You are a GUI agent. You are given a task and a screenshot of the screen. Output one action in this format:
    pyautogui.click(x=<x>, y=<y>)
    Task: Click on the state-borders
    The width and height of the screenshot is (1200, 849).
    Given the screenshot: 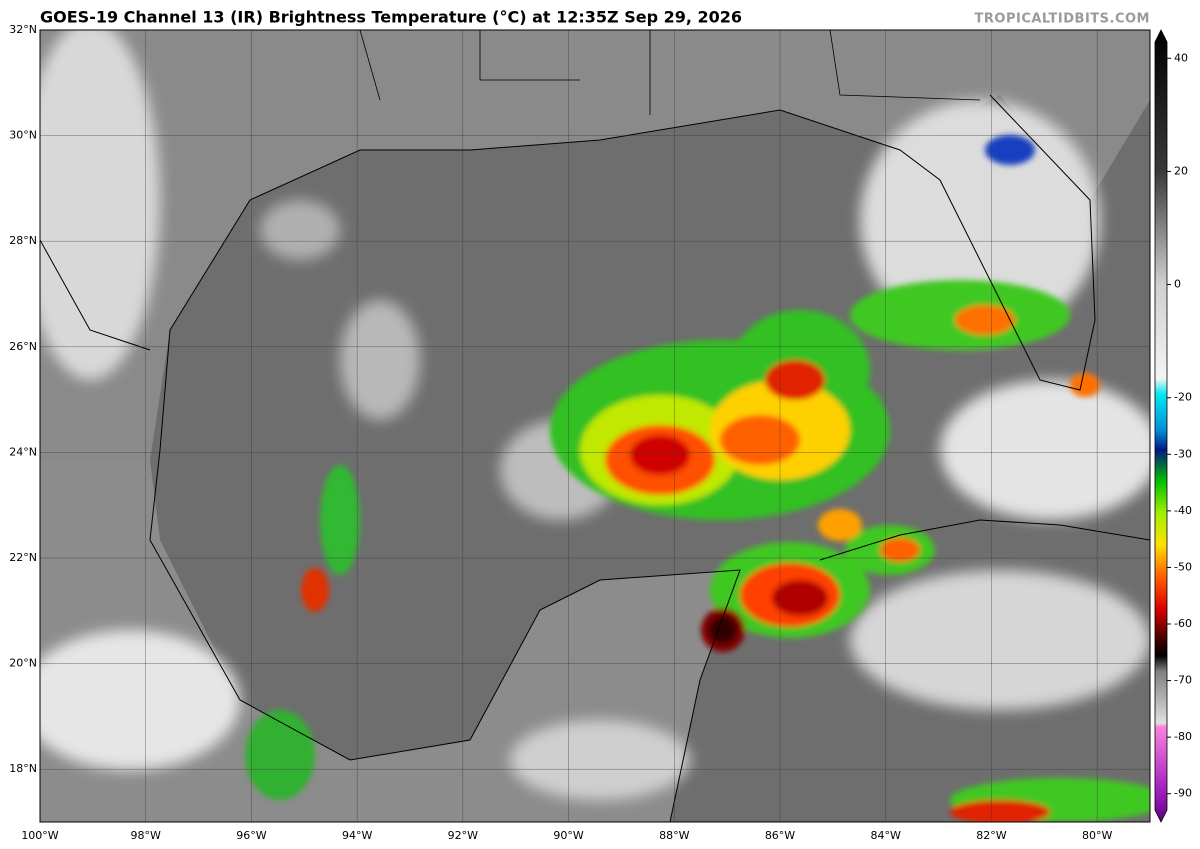 What is the action you would take?
    pyautogui.click(x=670, y=72)
    